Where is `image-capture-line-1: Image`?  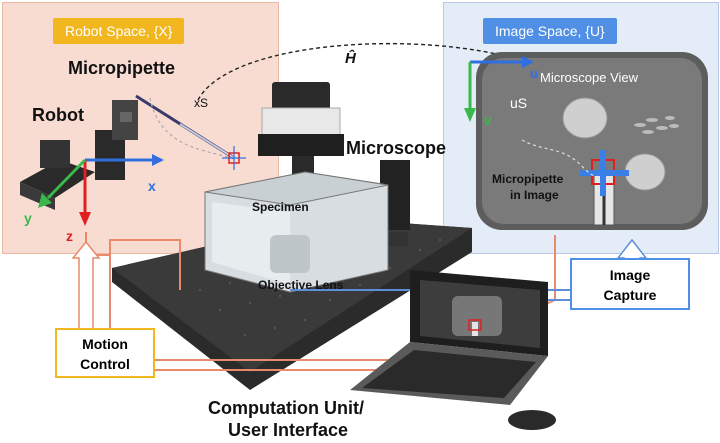
image-capture-line-1: Image is located at coordinates (630, 275).